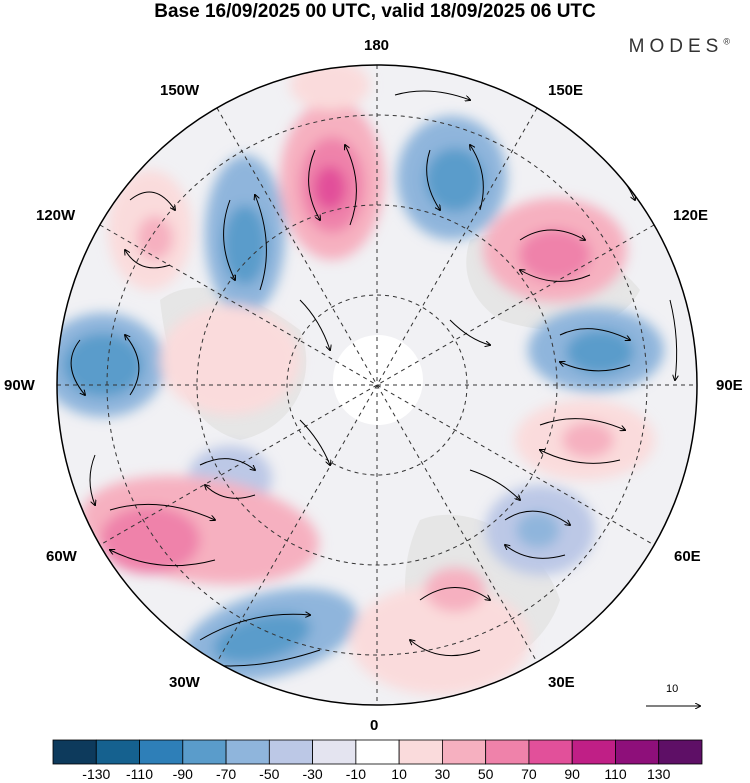 This screenshot has width=750, height=783. I want to click on lon-label-90e: 90E, so click(729, 385).